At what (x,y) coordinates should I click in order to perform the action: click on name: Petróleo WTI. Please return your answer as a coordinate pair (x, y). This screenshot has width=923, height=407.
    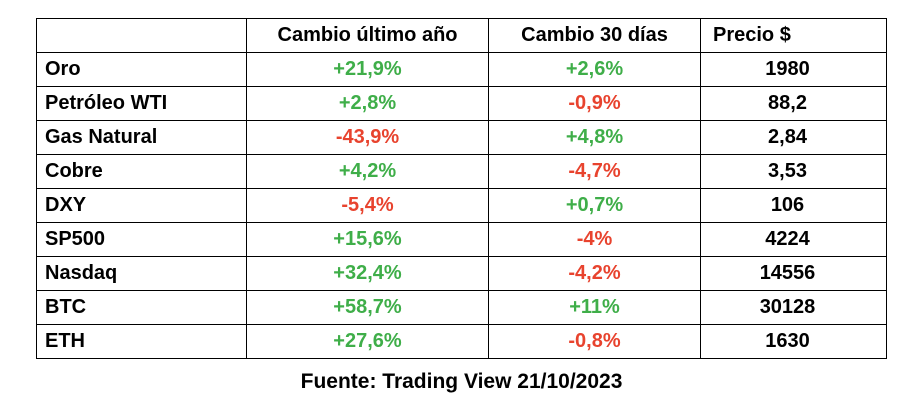
    Looking at the image, I should click on (141, 103).